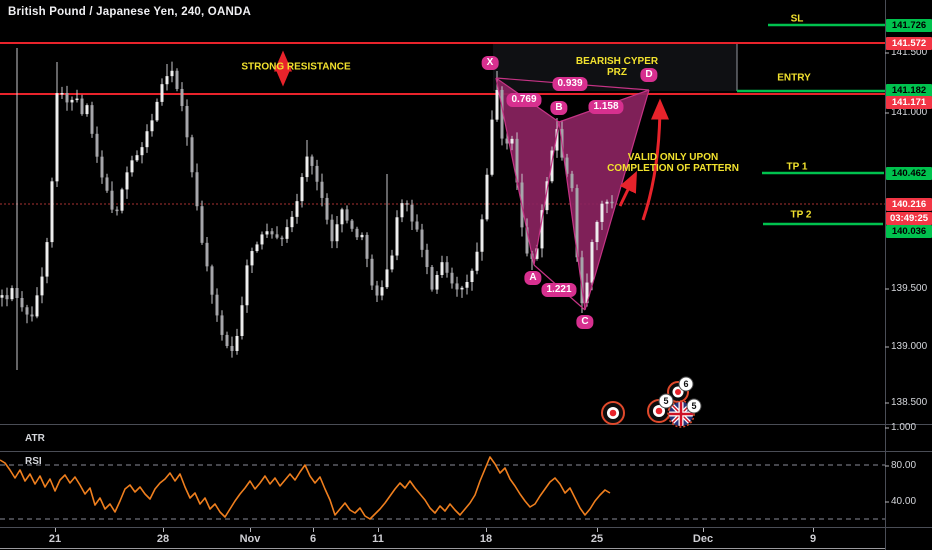  What do you see at coordinates (651, 402) in the screenshot?
I see `marker-icon-cluster: 5 6 5` at bounding box center [651, 402].